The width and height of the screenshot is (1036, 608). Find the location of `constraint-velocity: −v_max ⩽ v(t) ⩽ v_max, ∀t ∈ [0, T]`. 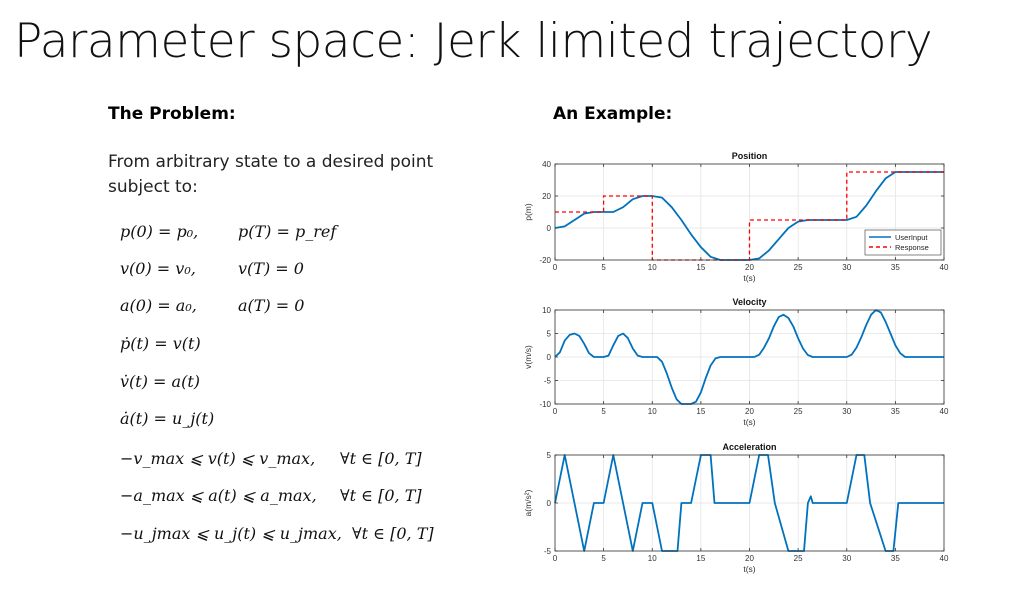

constraint-velocity: −v_max ⩽ v(t) ⩽ v_max, ∀t ∈ [0, T] is located at coordinates (271, 458).